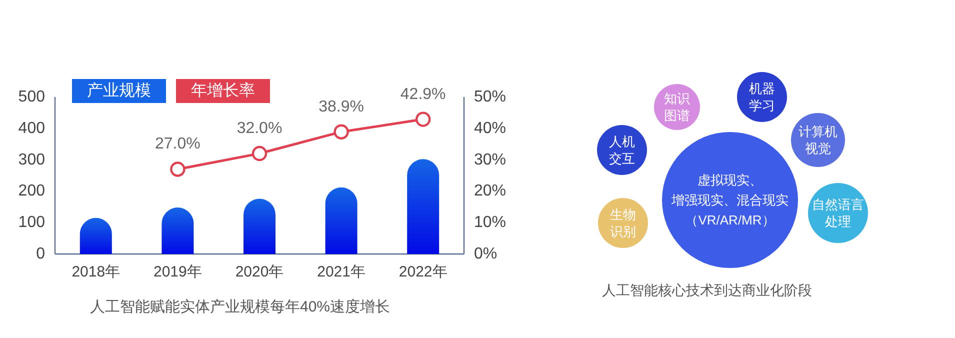 The height and width of the screenshot is (338, 955). What do you see at coordinates (818, 140) in the screenshot?
I see `text: 计算机视觉` at bounding box center [818, 140].